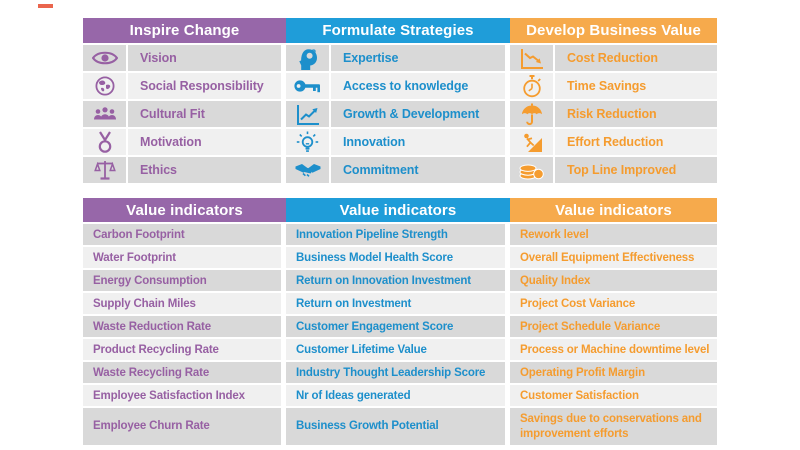  What do you see at coordinates (395, 257) in the screenshot?
I see `indicator-item: Business Model Health Score` at bounding box center [395, 257].